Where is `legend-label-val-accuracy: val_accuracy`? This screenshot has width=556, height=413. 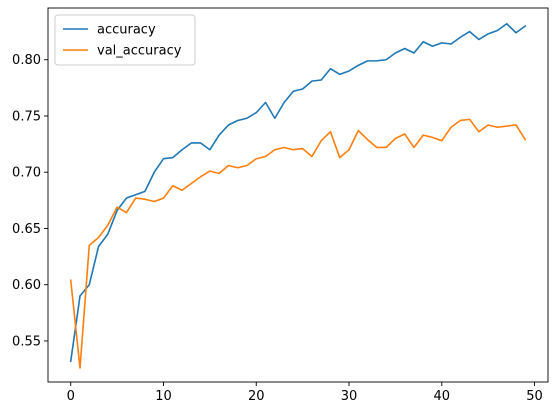
legend-label-val-accuracy: val_accuracy is located at coordinates (139, 51).